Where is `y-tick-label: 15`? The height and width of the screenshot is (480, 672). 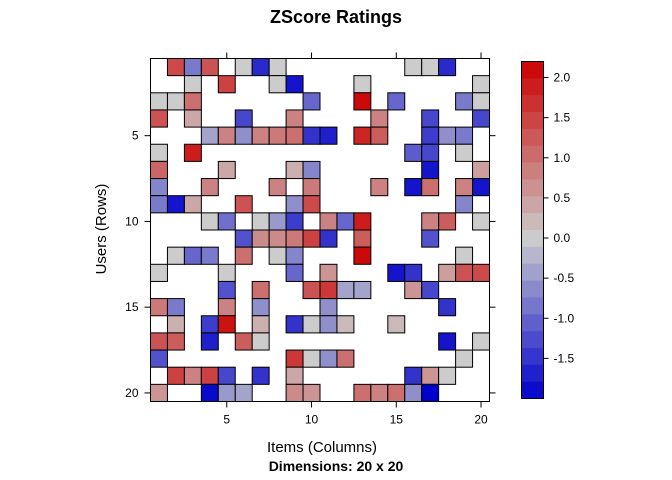 y-tick-label: 15 is located at coordinates (132, 307).